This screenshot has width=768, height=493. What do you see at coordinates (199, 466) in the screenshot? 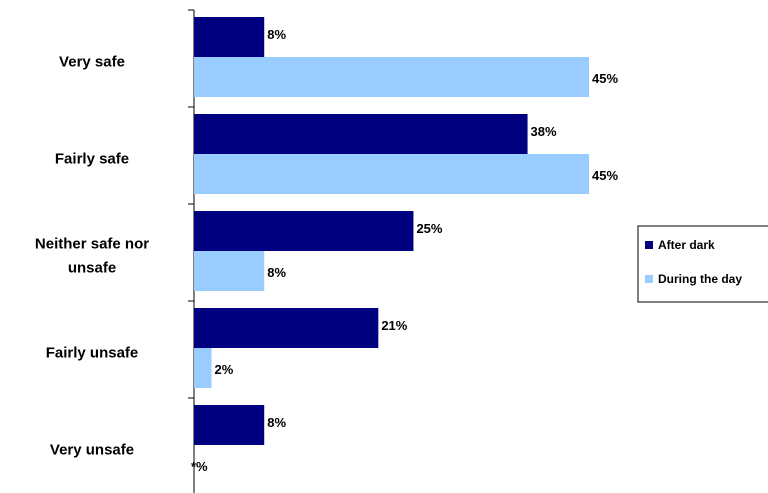
I see `value-label-during-the-day-very-unsafe: *%` at bounding box center [199, 466].